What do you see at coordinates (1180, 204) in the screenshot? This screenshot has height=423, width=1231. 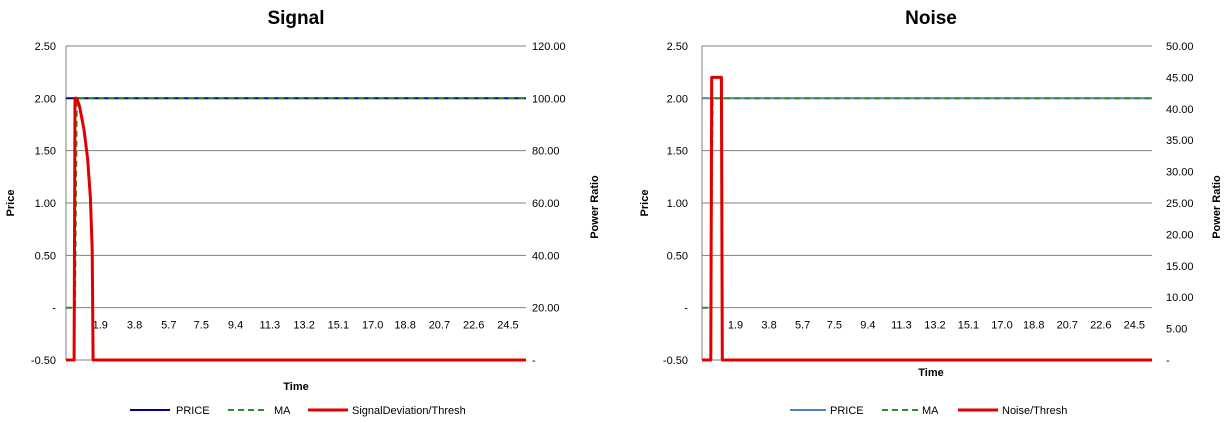 I see `y2-tick-label: 25.00` at bounding box center [1180, 204].